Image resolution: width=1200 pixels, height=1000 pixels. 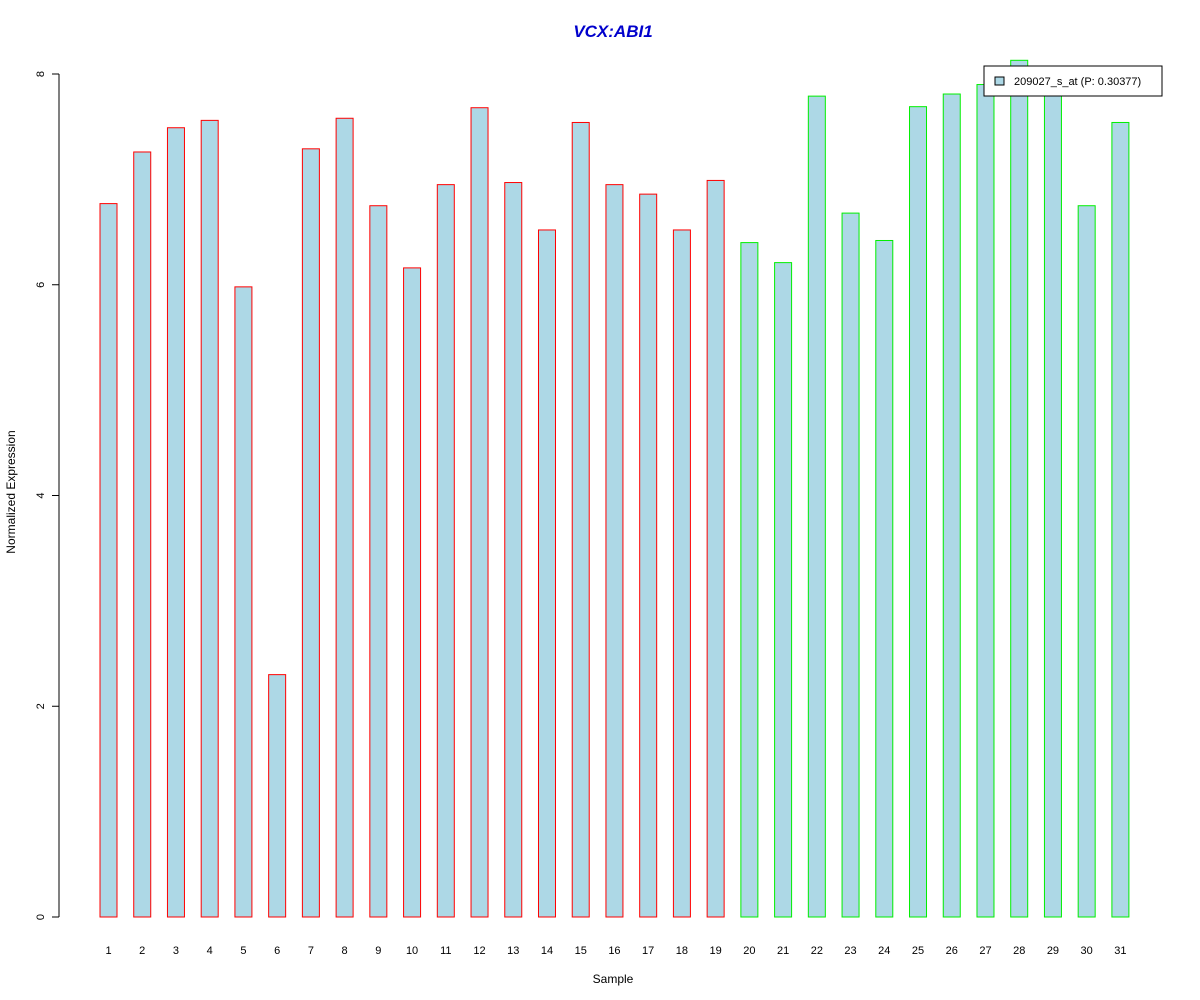 What do you see at coordinates (1053, 951) in the screenshot?
I see `x-tick-label: 29` at bounding box center [1053, 951].